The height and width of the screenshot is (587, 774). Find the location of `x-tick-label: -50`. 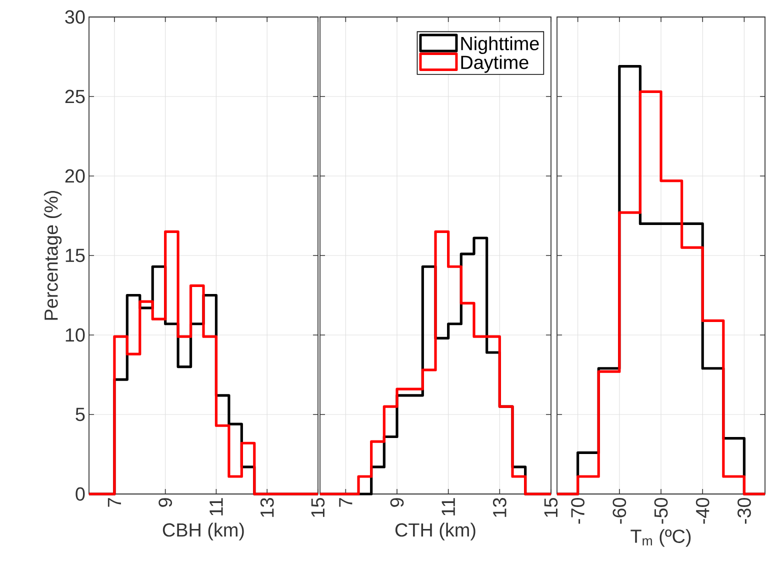

x-tick-label: -50 is located at coordinates (661, 511).